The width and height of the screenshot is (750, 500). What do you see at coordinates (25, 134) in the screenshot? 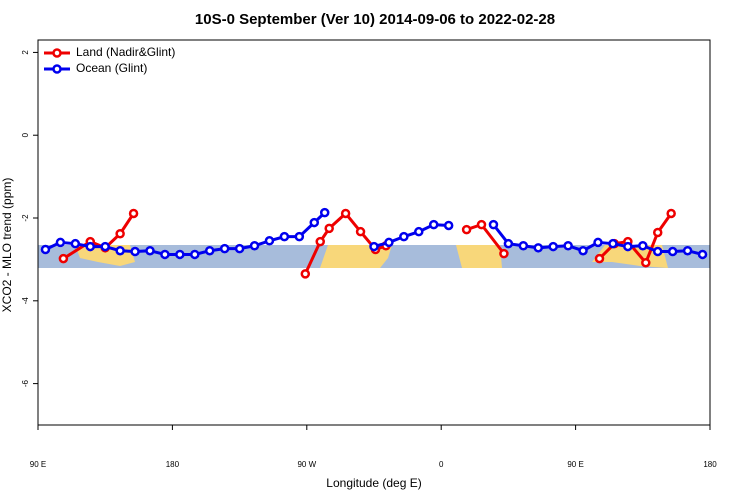
I see `y-tick-label: 0` at bounding box center [25, 134].